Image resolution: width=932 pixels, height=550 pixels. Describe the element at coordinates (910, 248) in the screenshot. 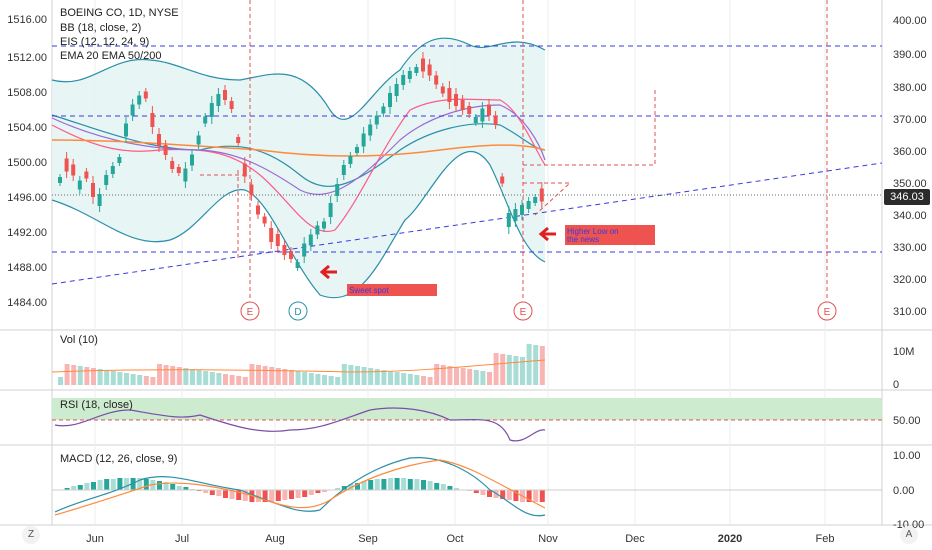

I see `svg-text: 330.00` at that location.